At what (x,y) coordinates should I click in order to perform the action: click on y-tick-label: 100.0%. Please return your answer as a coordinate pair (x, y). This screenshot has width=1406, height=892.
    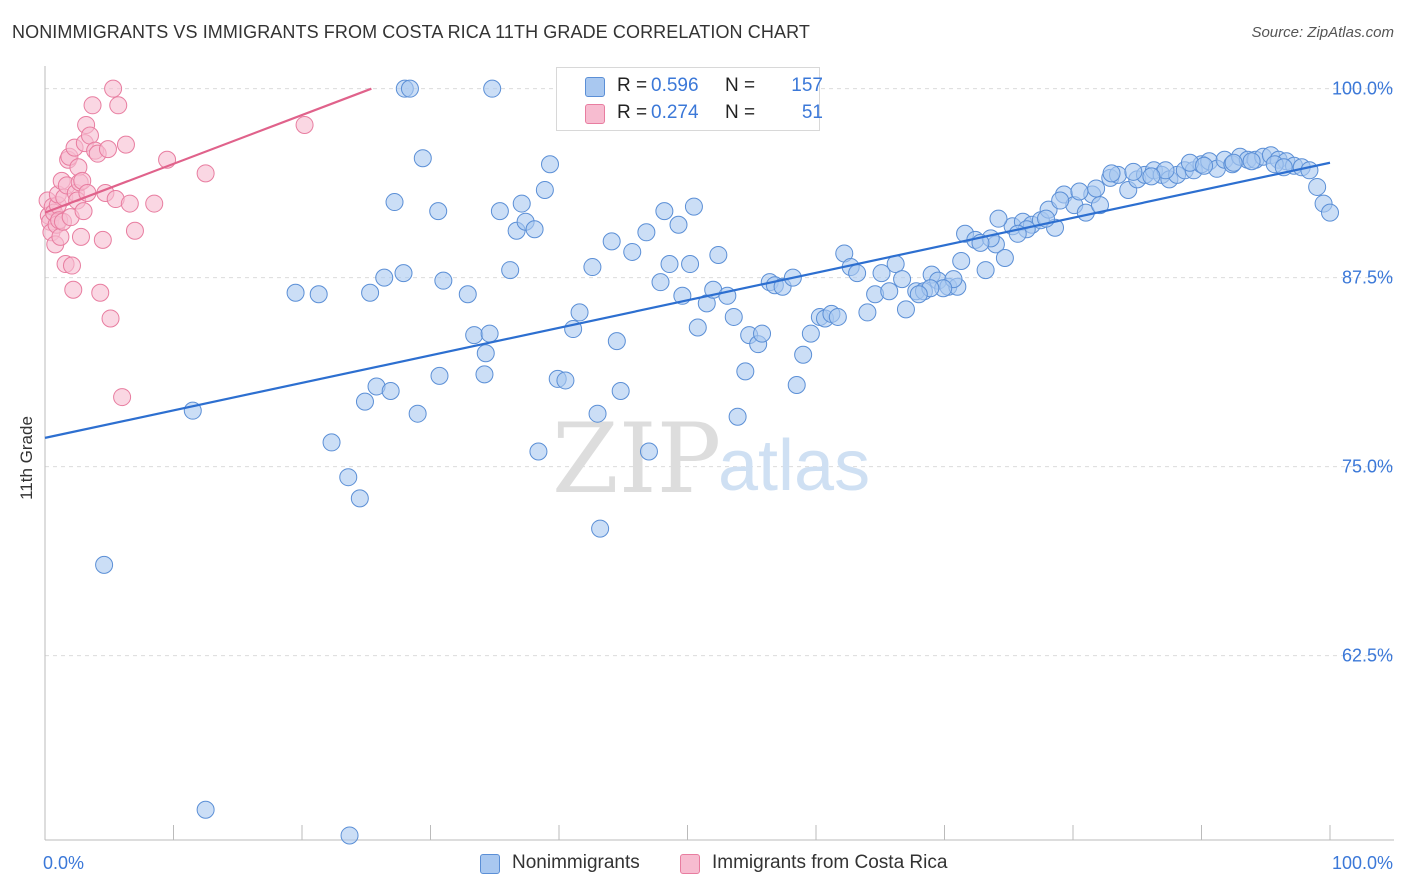
    Looking at the image, I should click on (1362, 89).